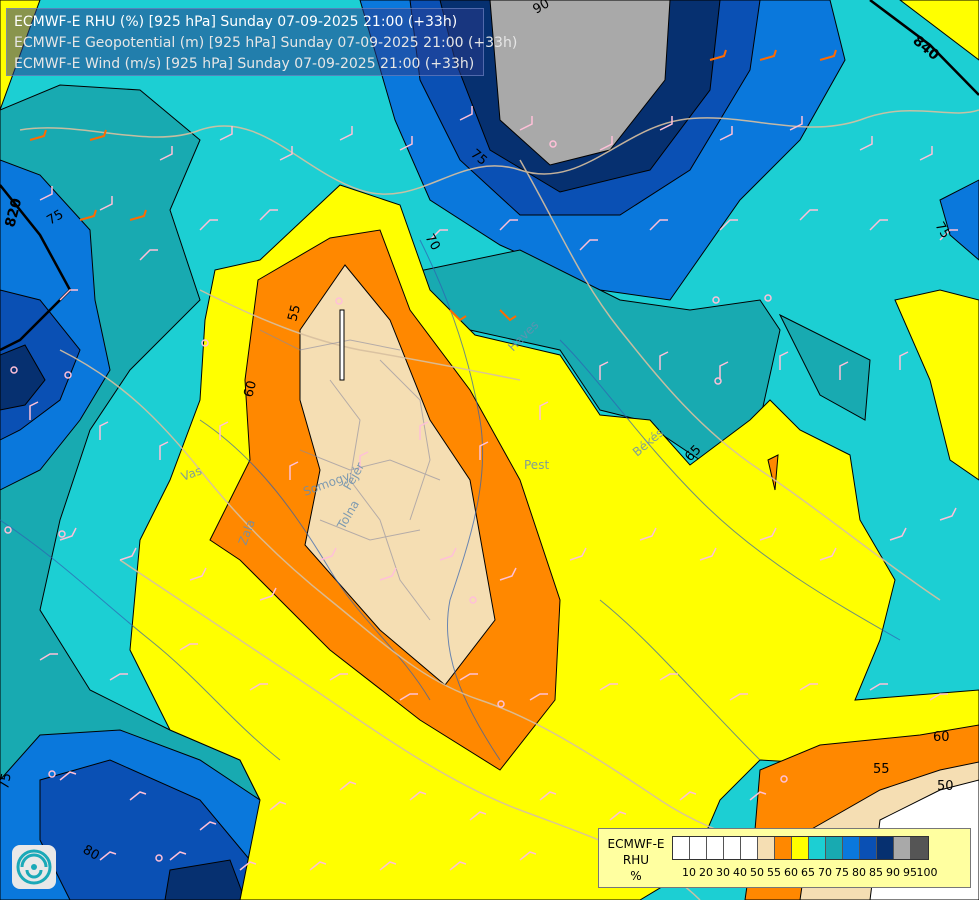 This screenshot has height=900, width=979. What do you see at coordinates (191, 474) in the screenshot?
I see `region-label-vas: Vas` at bounding box center [191, 474].